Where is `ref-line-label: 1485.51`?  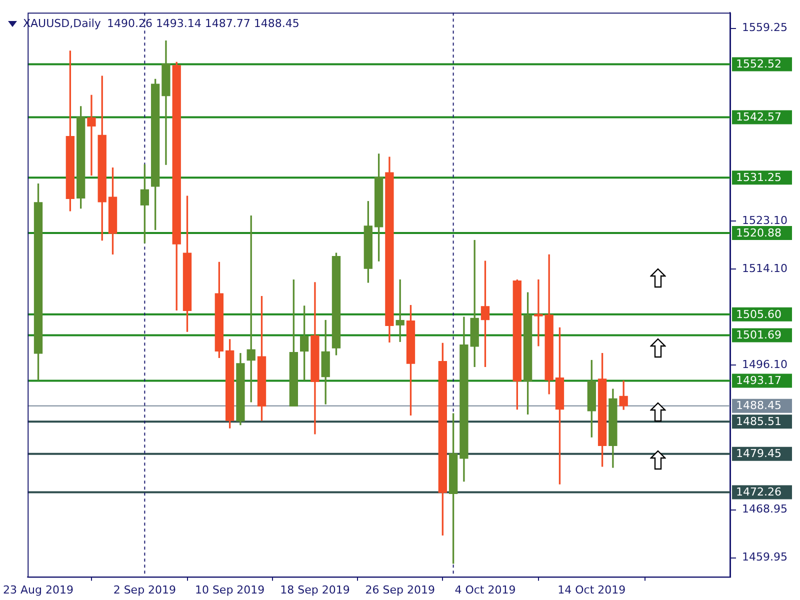
ref-line-label: 1485.51 is located at coordinates (759, 421).